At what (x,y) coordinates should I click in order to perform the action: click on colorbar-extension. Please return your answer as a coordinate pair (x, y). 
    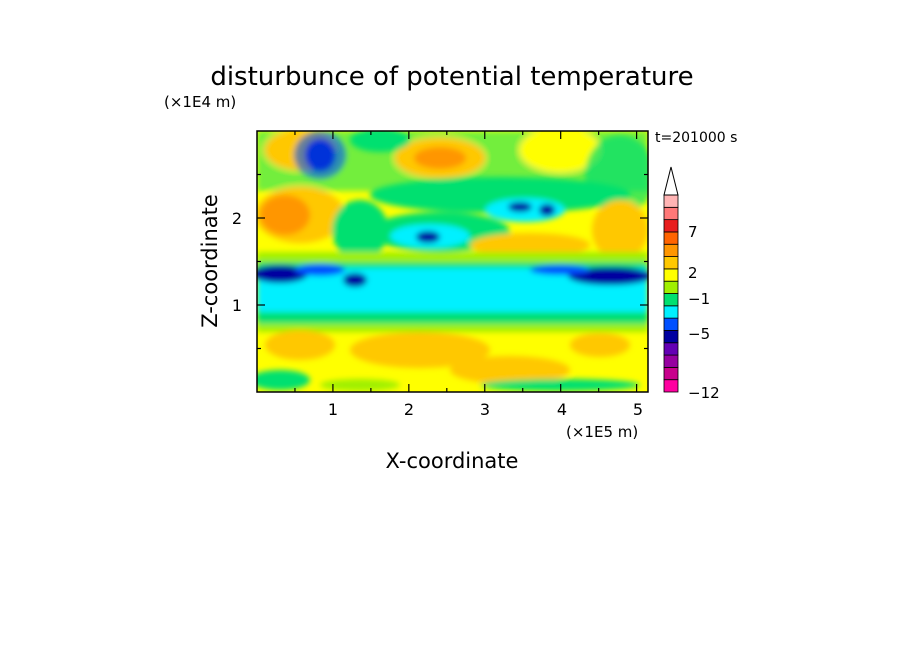
    Looking at the image, I should click on (671, 181).